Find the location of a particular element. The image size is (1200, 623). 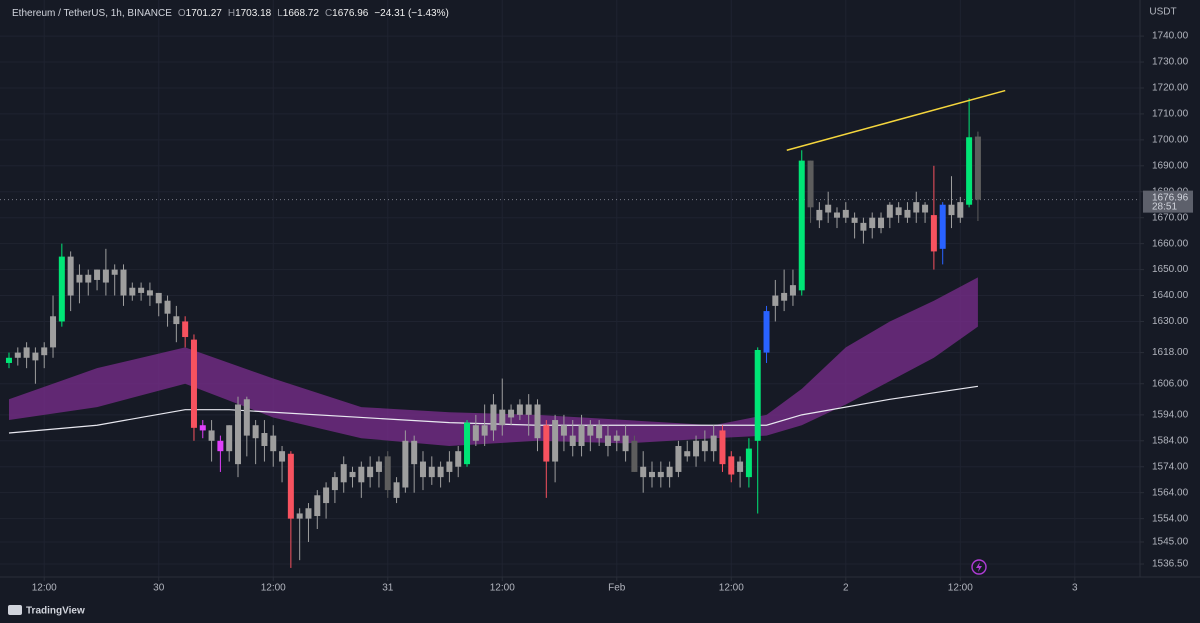

alert-icon is located at coordinates (979, 567).